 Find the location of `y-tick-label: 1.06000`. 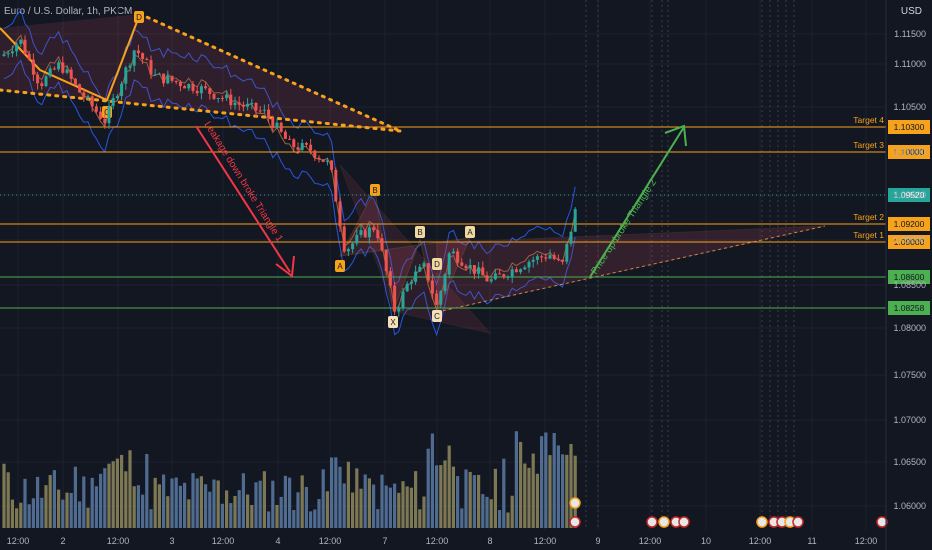

y-tick-label: 1.06000 is located at coordinates (909, 506).